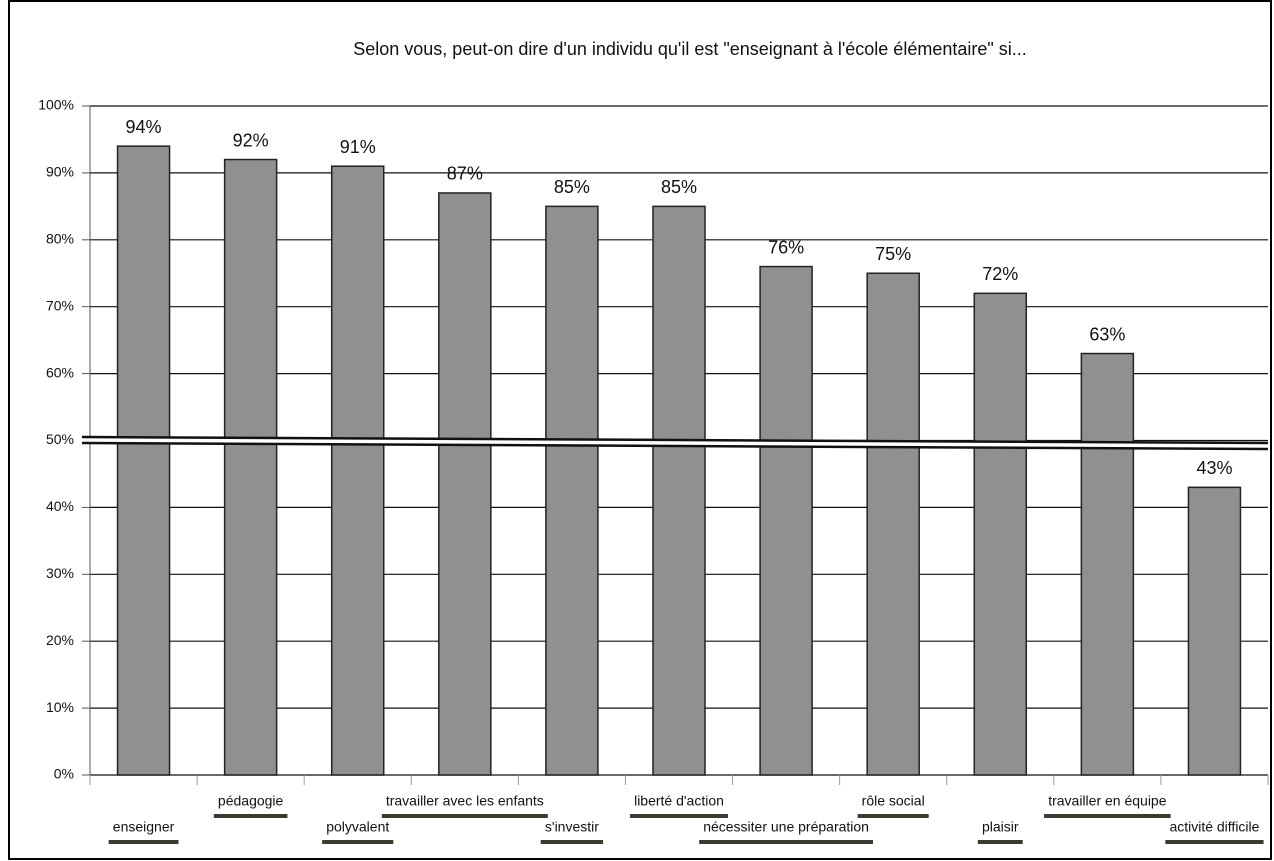 The width and height of the screenshot is (1274, 861). What do you see at coordinates (1107, 334) in the screenshot?
I see `value-label: 63%` at bounding box center [1107, 334].